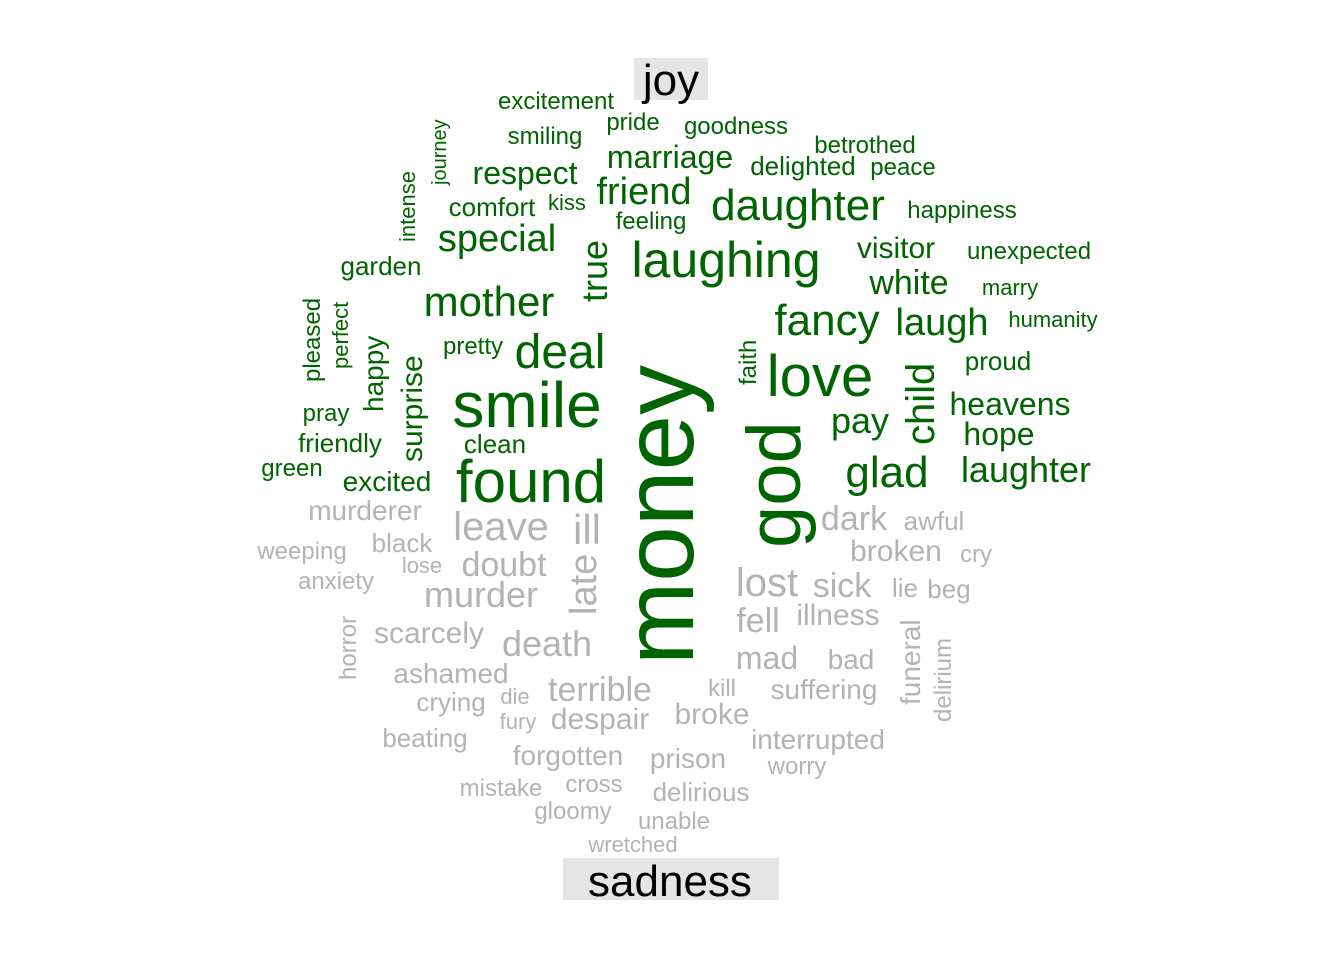 The height and width of the screenshot is (960, 1344). Describe the element at coordinates (757, 621) in the screenshot. I see `word-fell: fell` at that location.